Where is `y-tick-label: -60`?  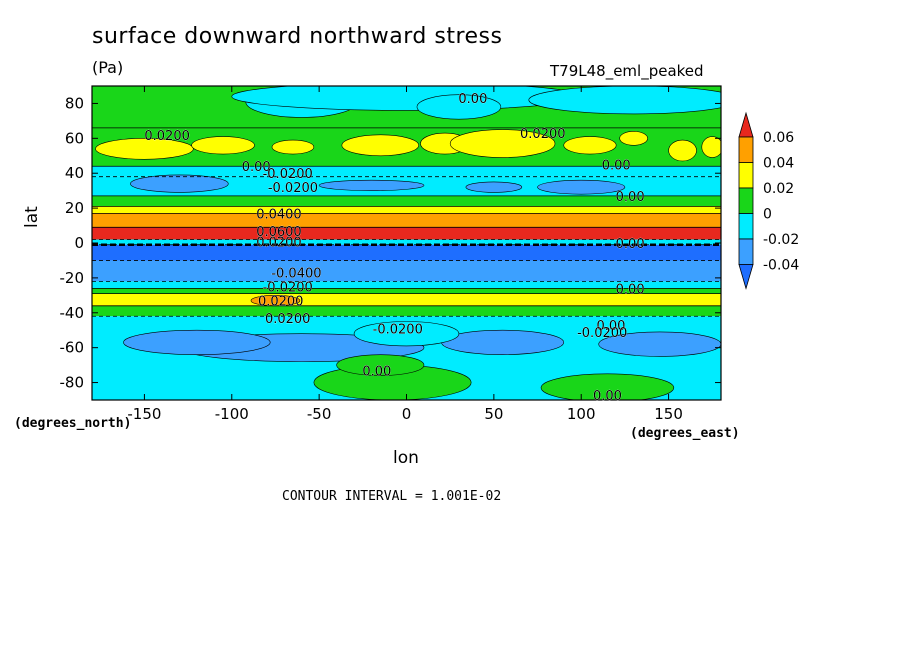
y-tick-label: -60 is located at coordinates (72, 348).